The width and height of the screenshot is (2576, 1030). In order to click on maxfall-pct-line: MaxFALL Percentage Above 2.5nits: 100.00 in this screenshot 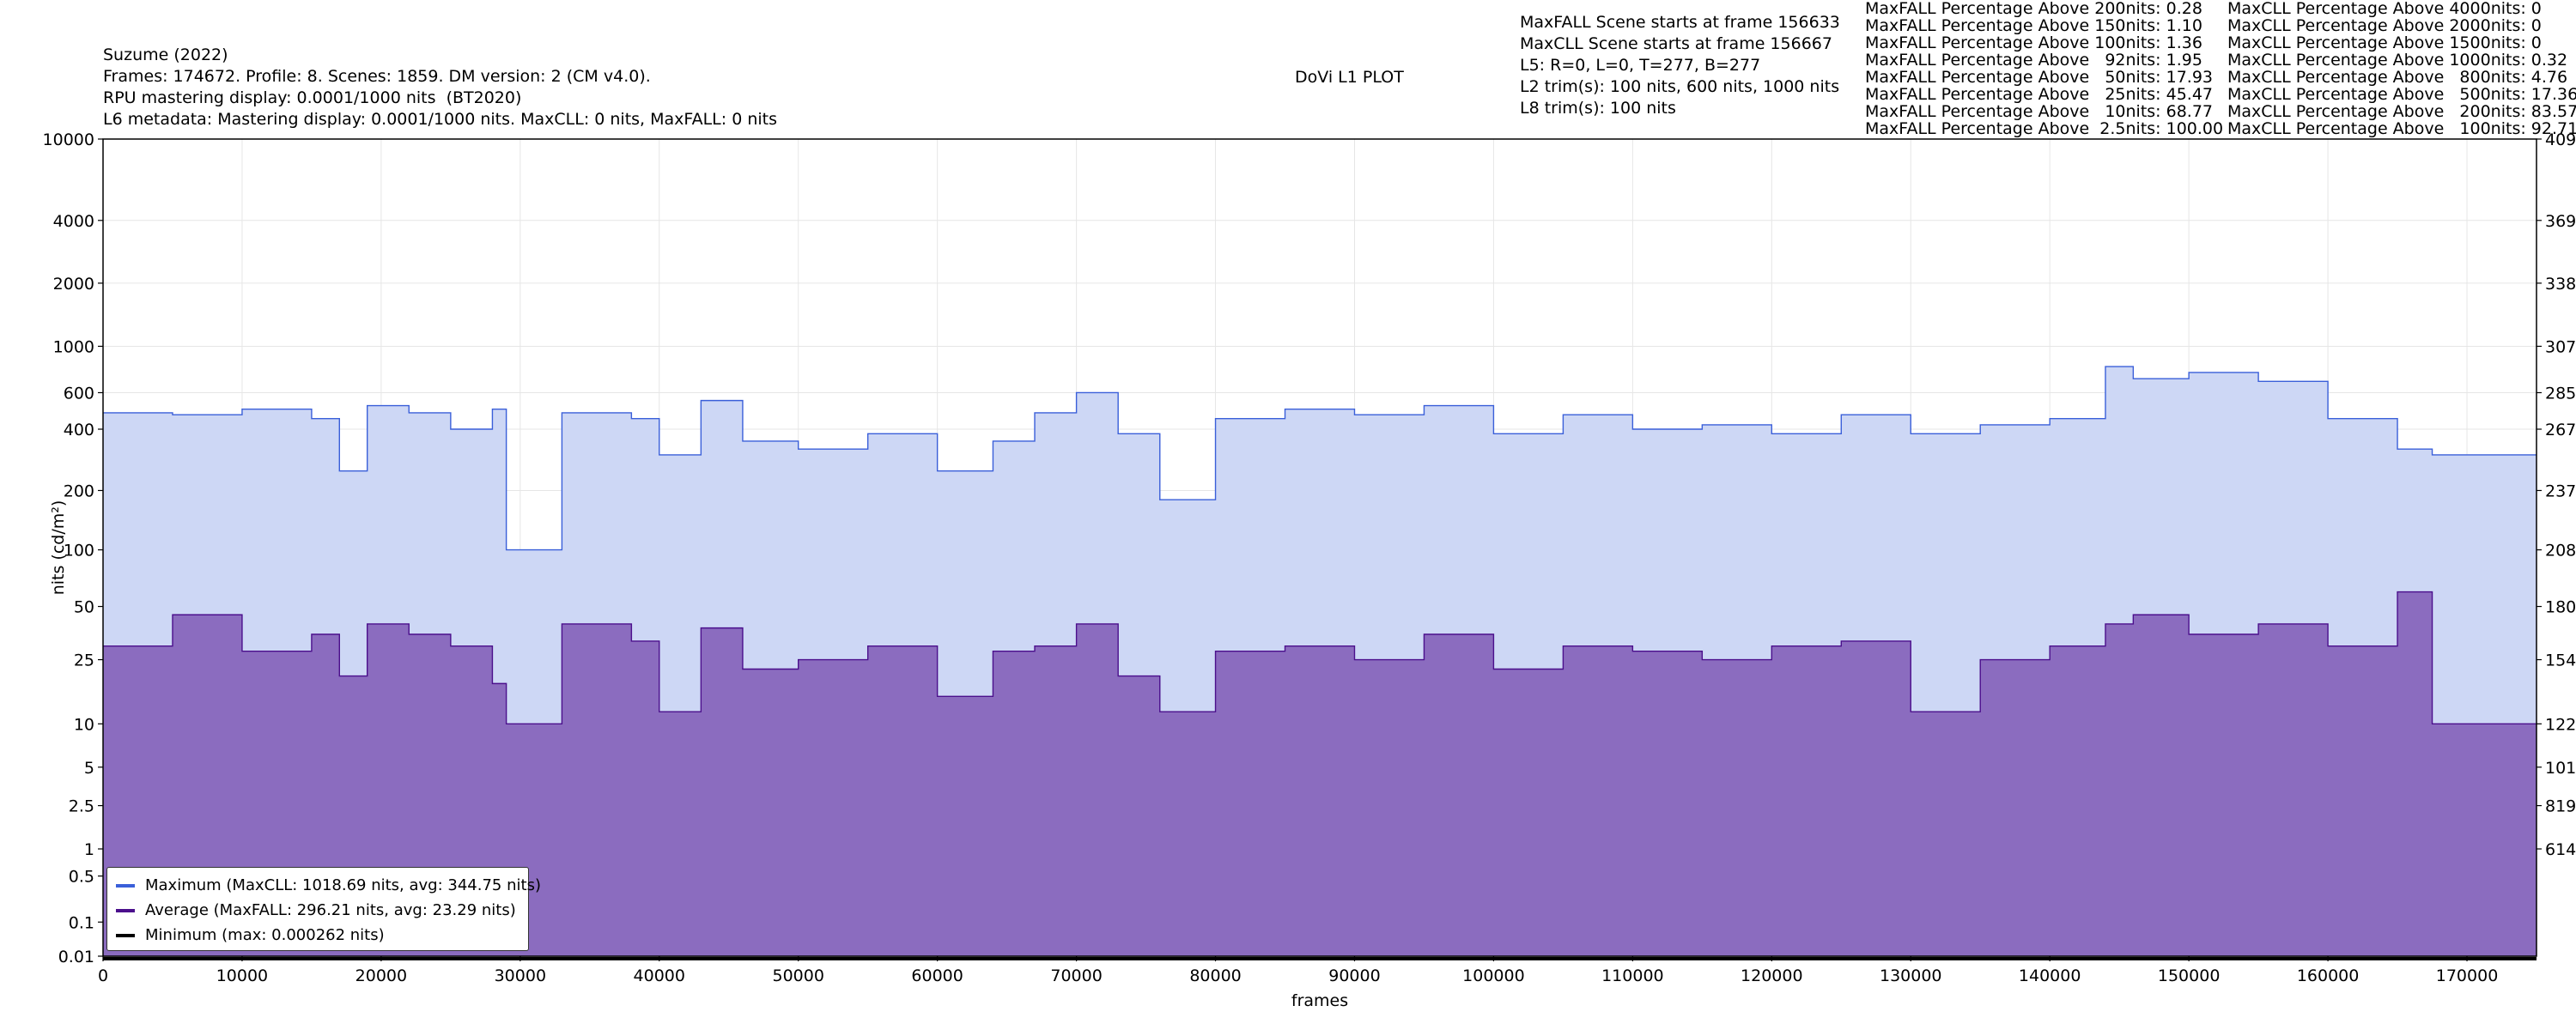, I will do `click(2045, 128)`.